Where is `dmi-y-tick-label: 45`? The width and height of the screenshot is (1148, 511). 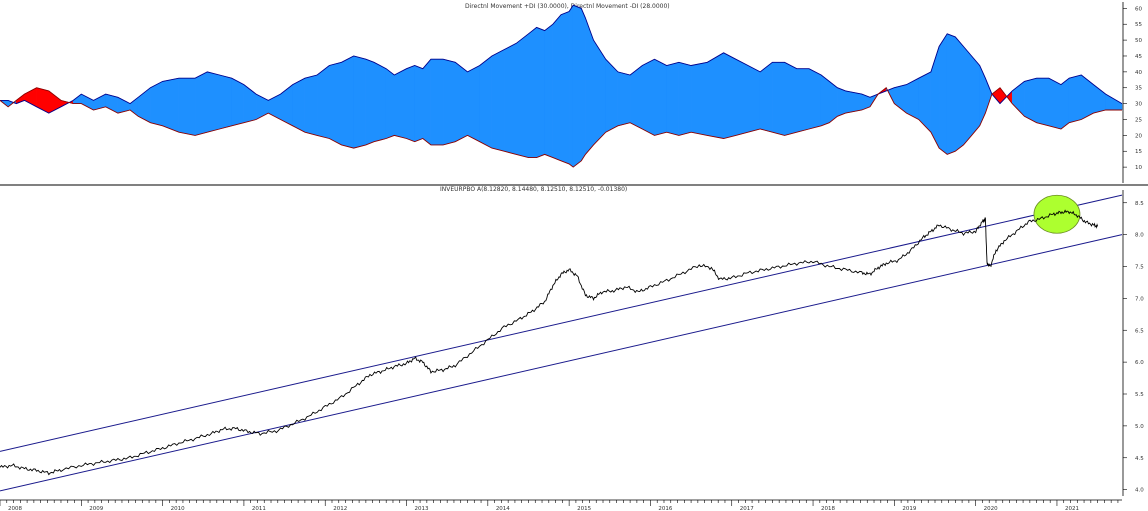
dmi-y-tick-label: 45 is located at coordinates (1138, 57).